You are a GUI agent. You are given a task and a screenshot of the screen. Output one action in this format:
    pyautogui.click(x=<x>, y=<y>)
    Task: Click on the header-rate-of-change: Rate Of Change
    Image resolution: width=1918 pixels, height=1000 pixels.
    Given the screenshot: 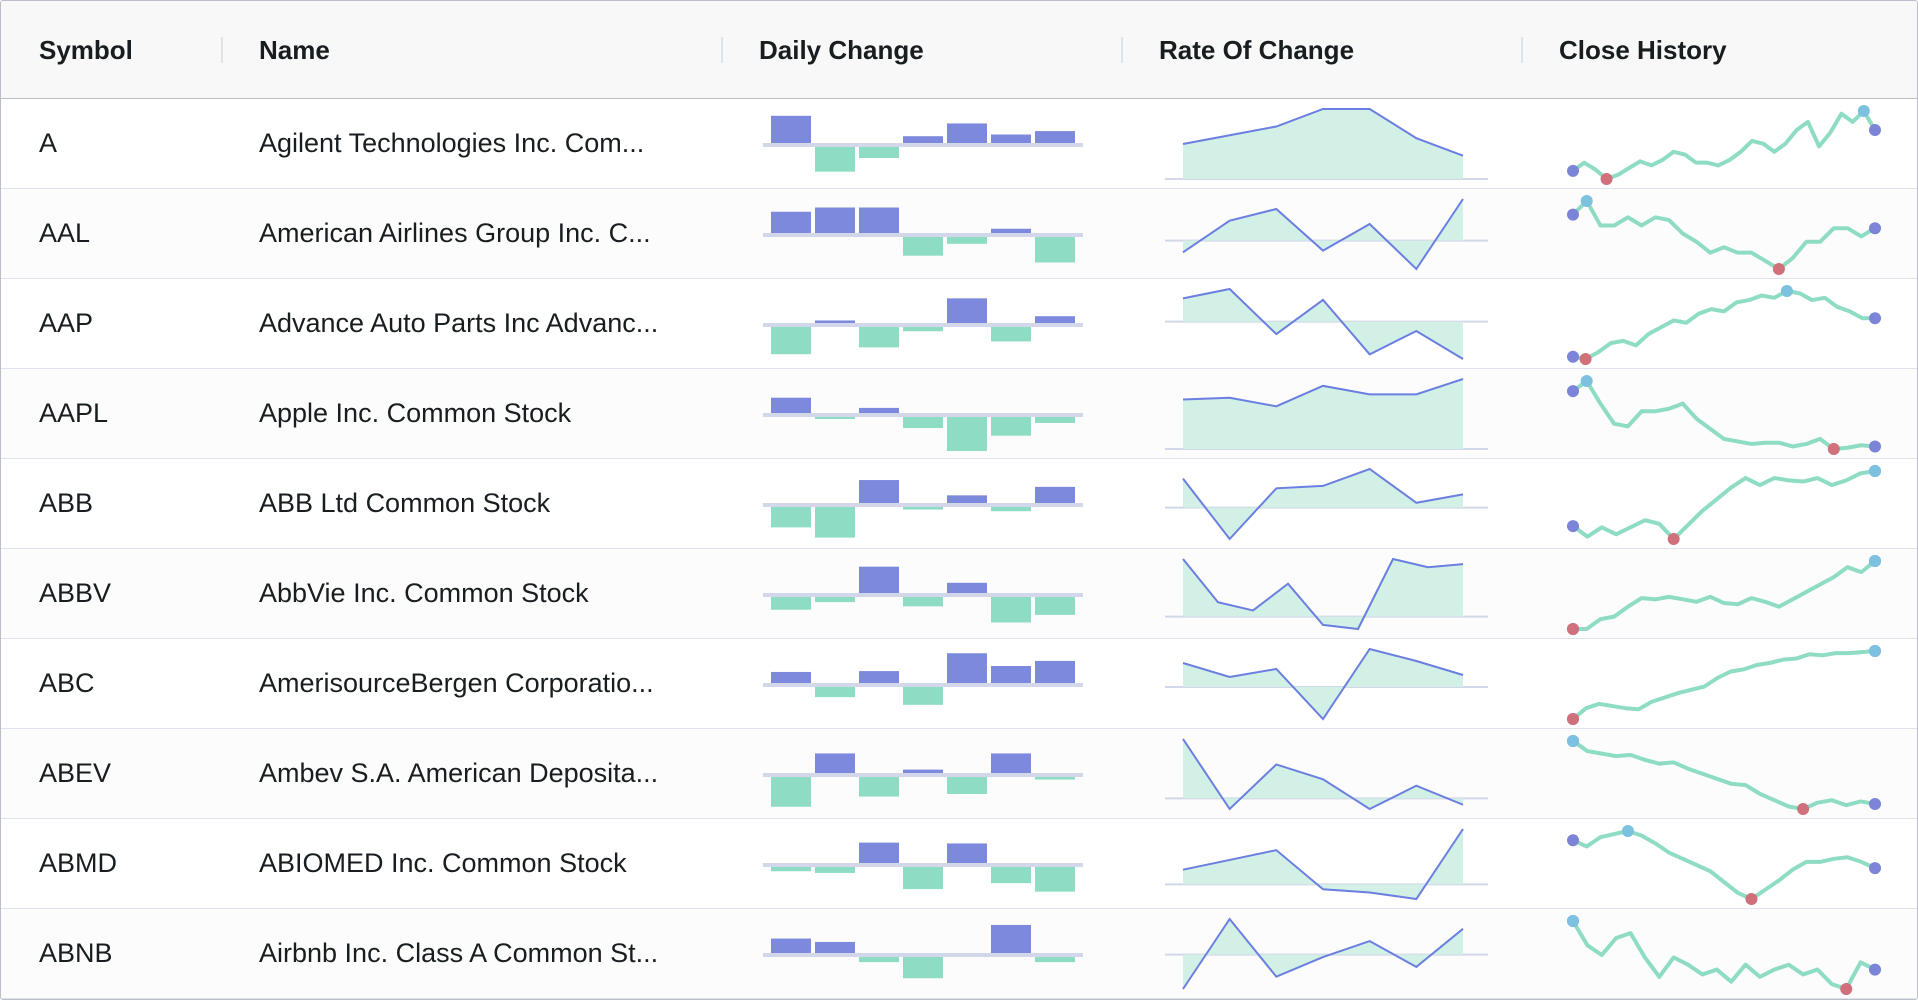 What is the action you would take?
    pyautogui.click(x=1257, y=49)
    